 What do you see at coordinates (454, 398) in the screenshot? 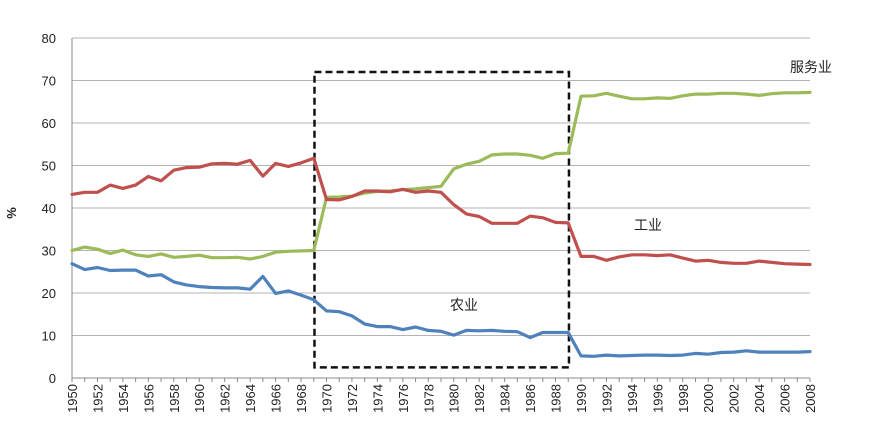
I see `x-tick-label-1980: 1980` at bounding box center [454, 398].